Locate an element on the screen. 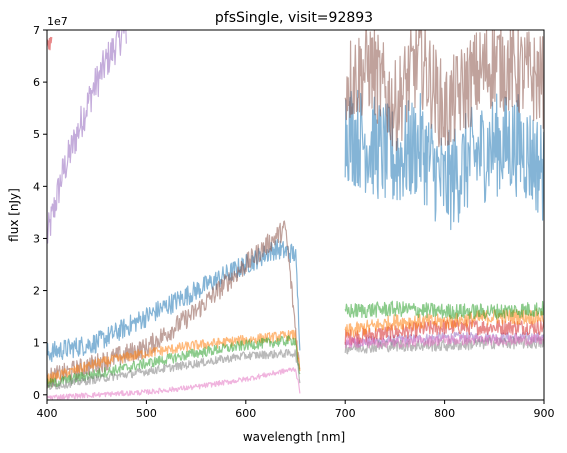 The image size is (567, 453). y-tick-label: 2 is located at coordinates (36, 291).